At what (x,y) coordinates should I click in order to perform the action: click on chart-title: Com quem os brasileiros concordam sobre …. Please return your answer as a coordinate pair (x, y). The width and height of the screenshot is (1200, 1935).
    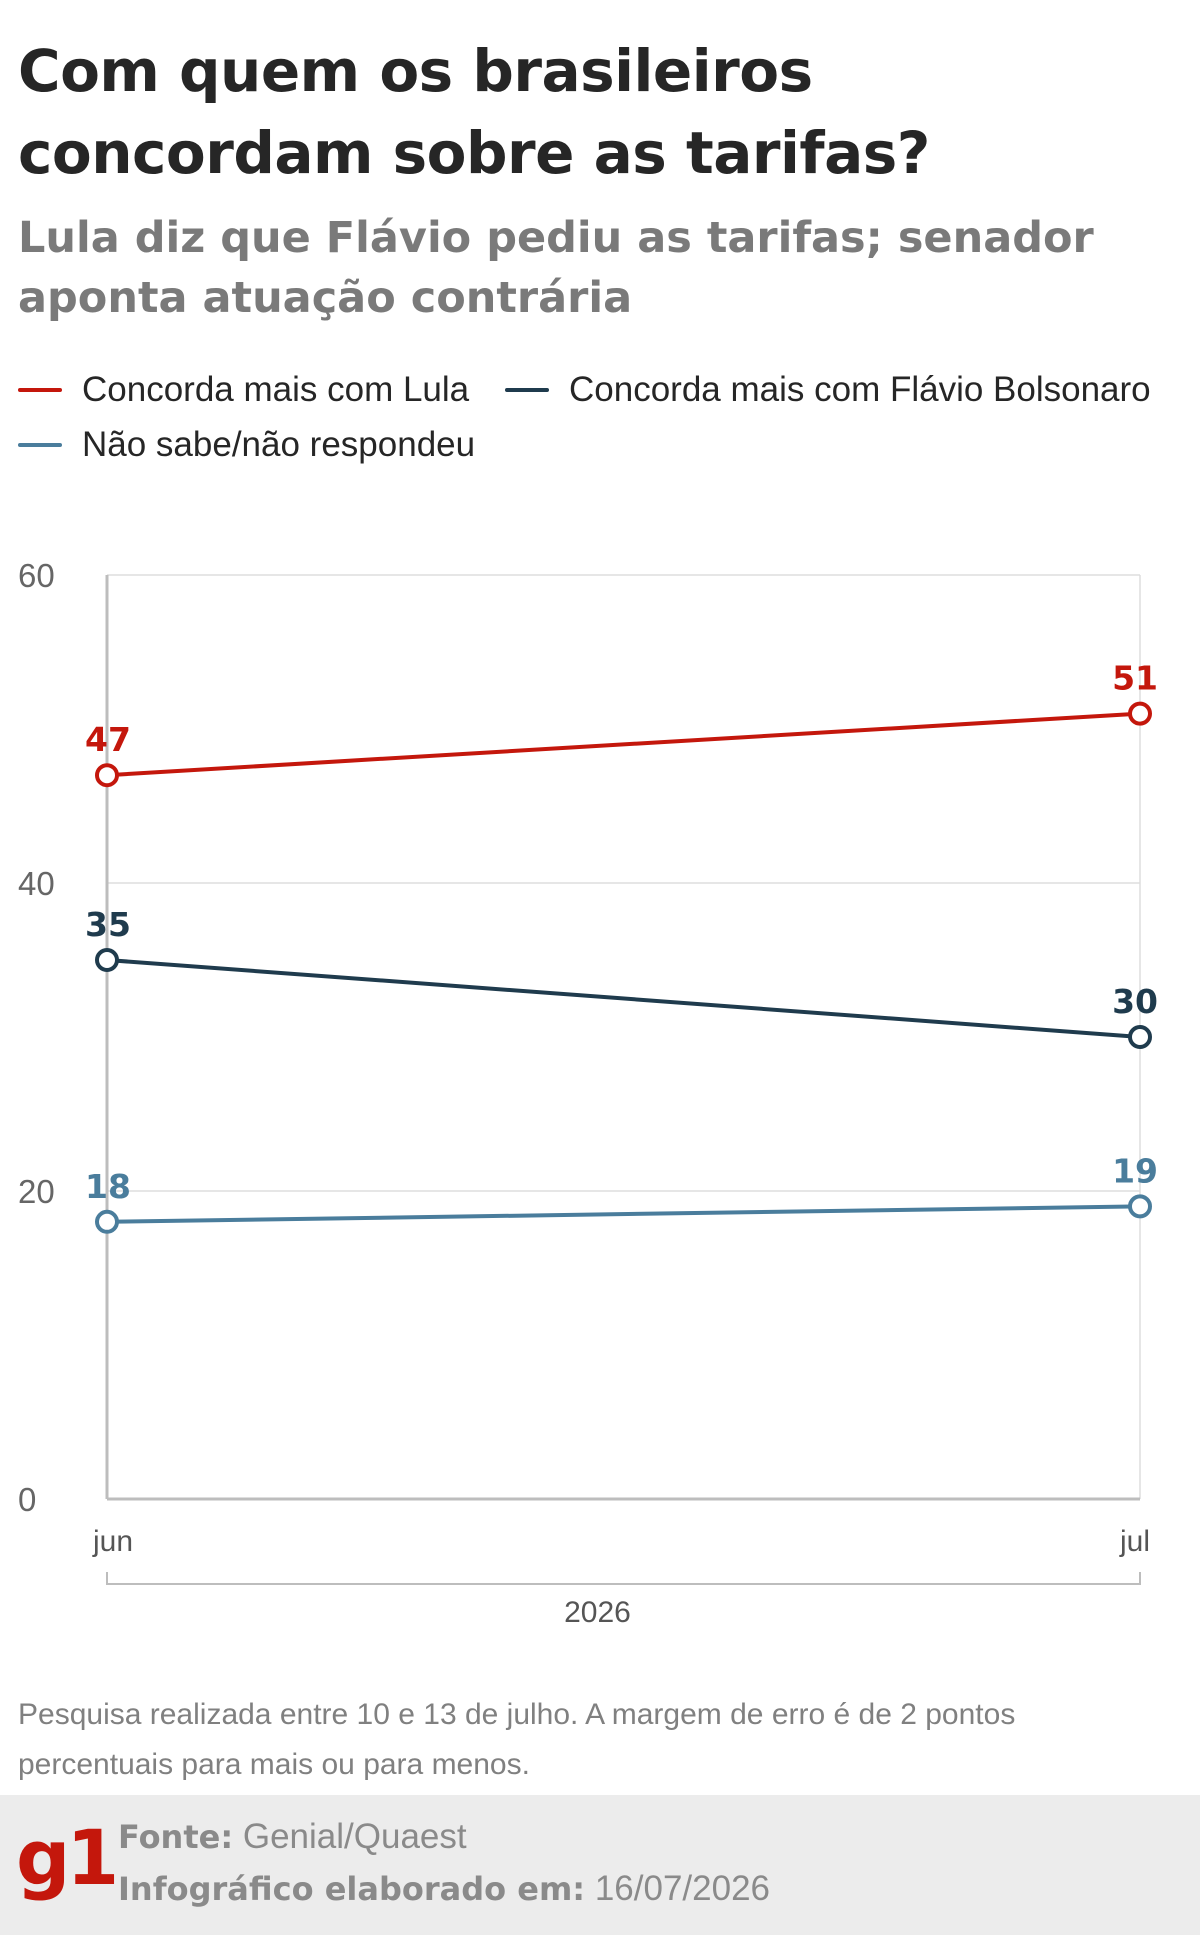
    Looking at the image, I should click on (474, 112).